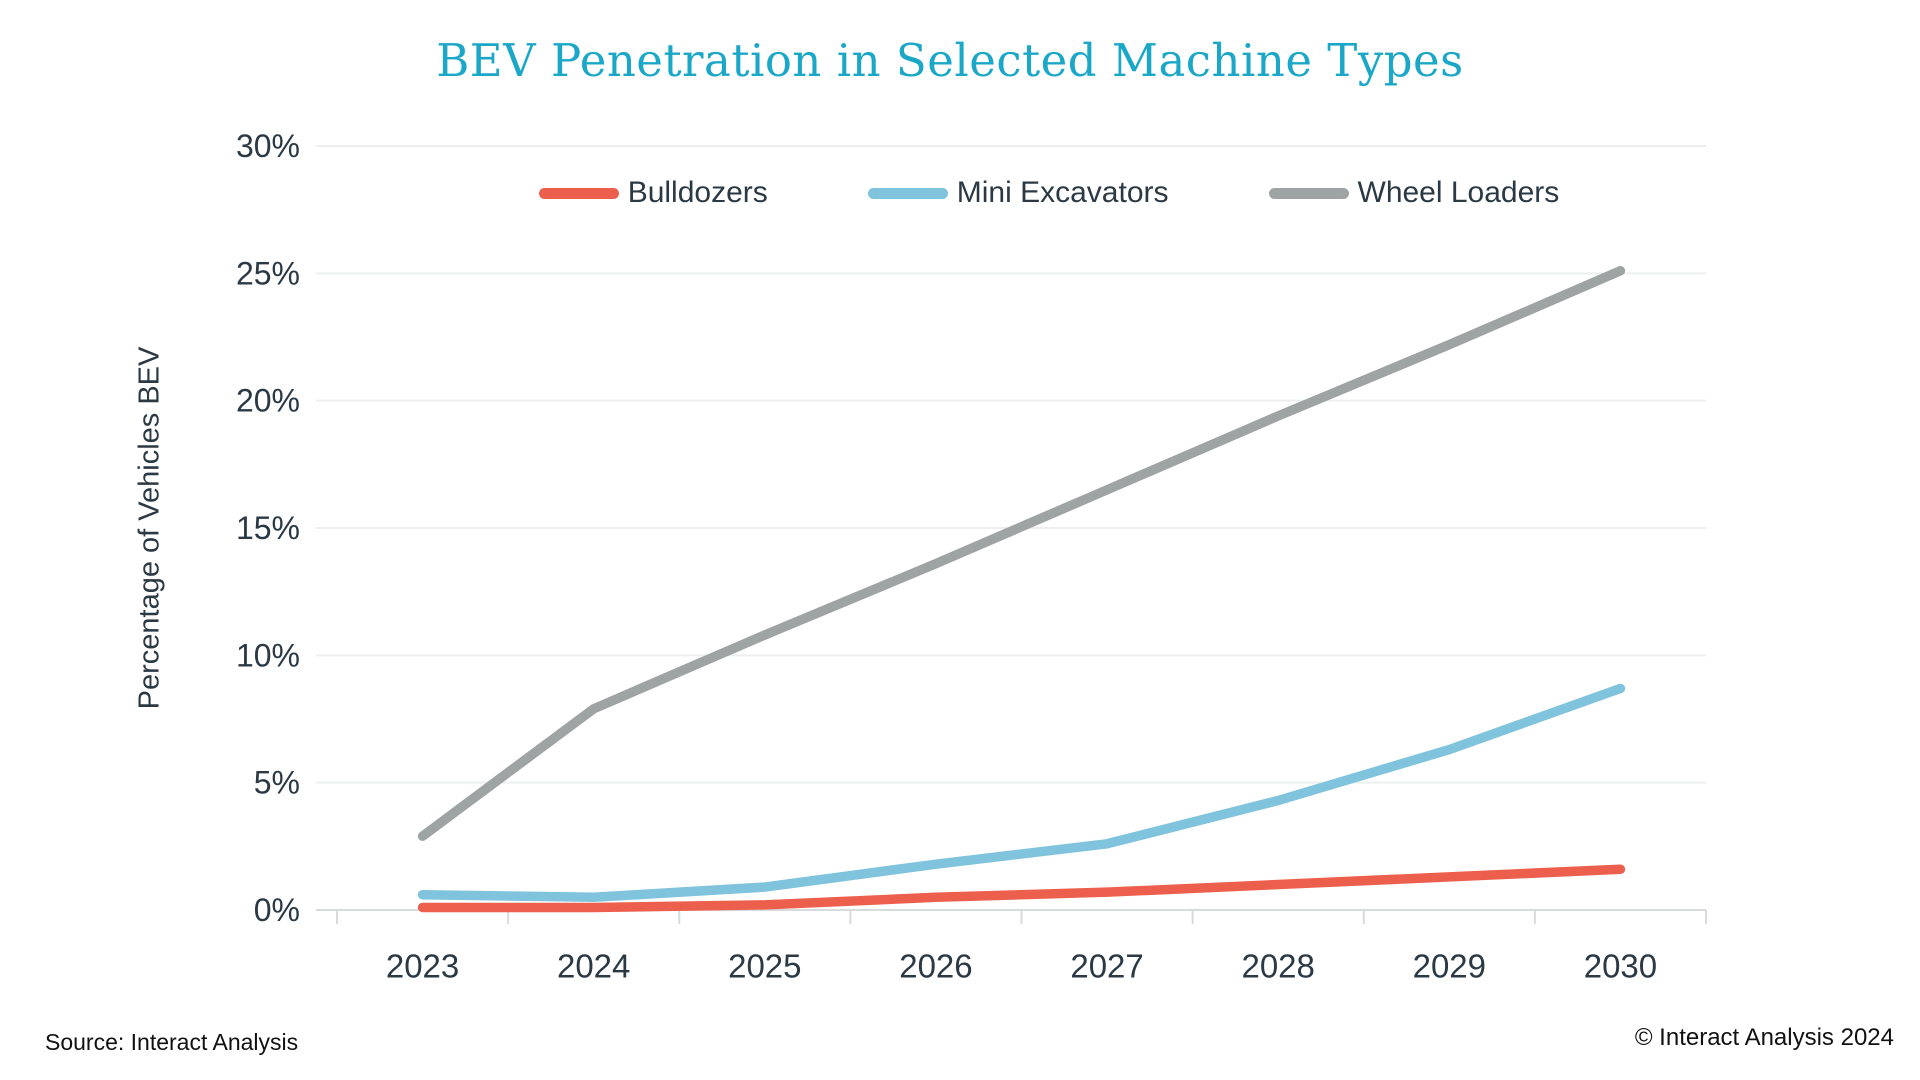  What do you see at coordinates (1277, 966) in the screenshot?
I see `x-tick-label: 2028` at bounding box center [1277, 966].